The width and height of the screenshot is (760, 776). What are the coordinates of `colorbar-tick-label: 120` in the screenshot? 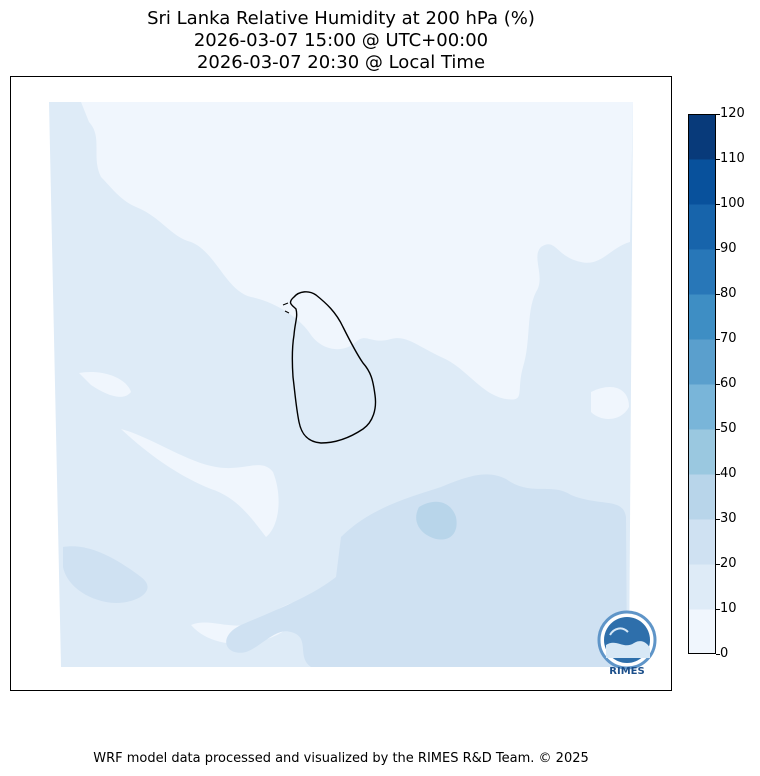 It's located at (732, 113).